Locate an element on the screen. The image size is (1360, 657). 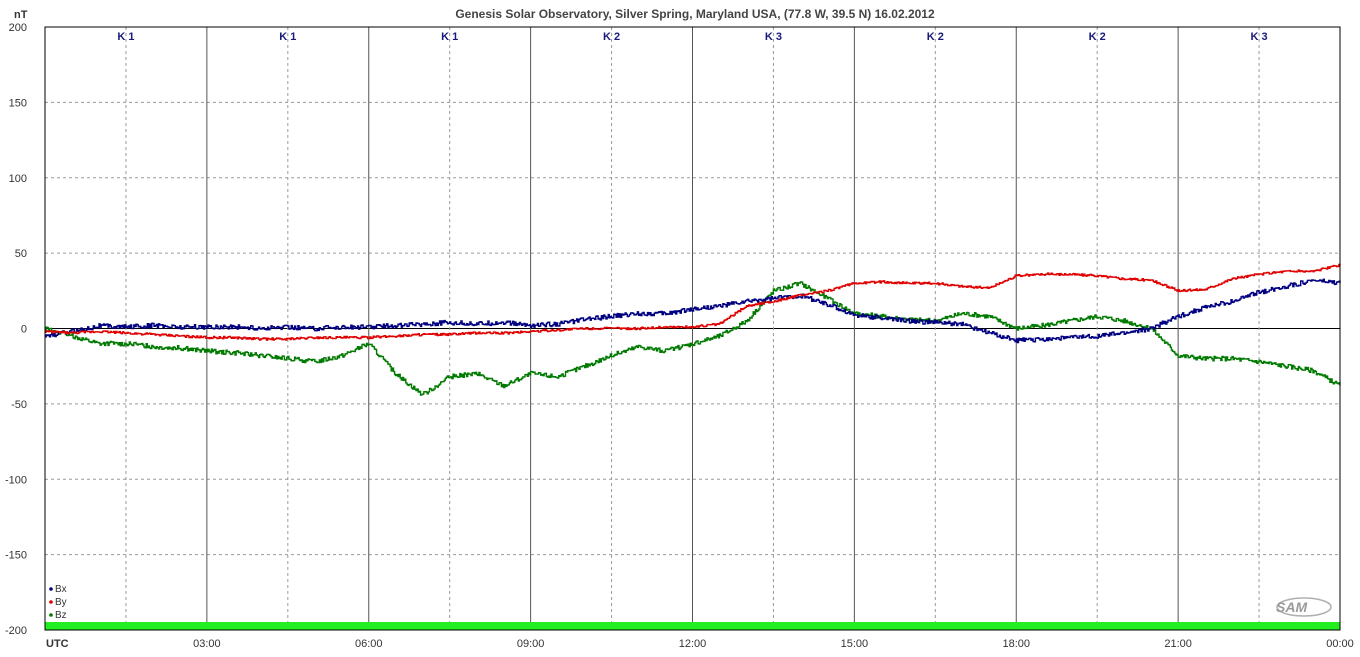
x-tick-label: 12:00 is located at coordinates (693, 644).